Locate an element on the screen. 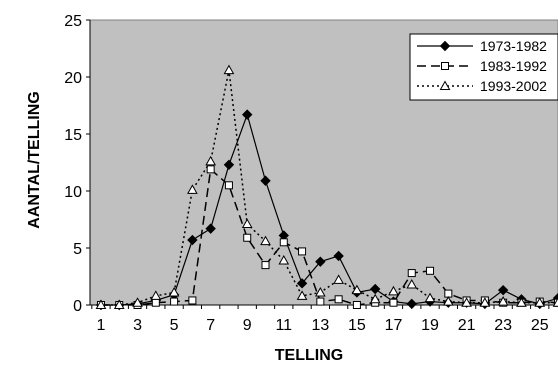 The image size is (558, 367). x-tick-label: 11 is located at coordinates (283, 325).